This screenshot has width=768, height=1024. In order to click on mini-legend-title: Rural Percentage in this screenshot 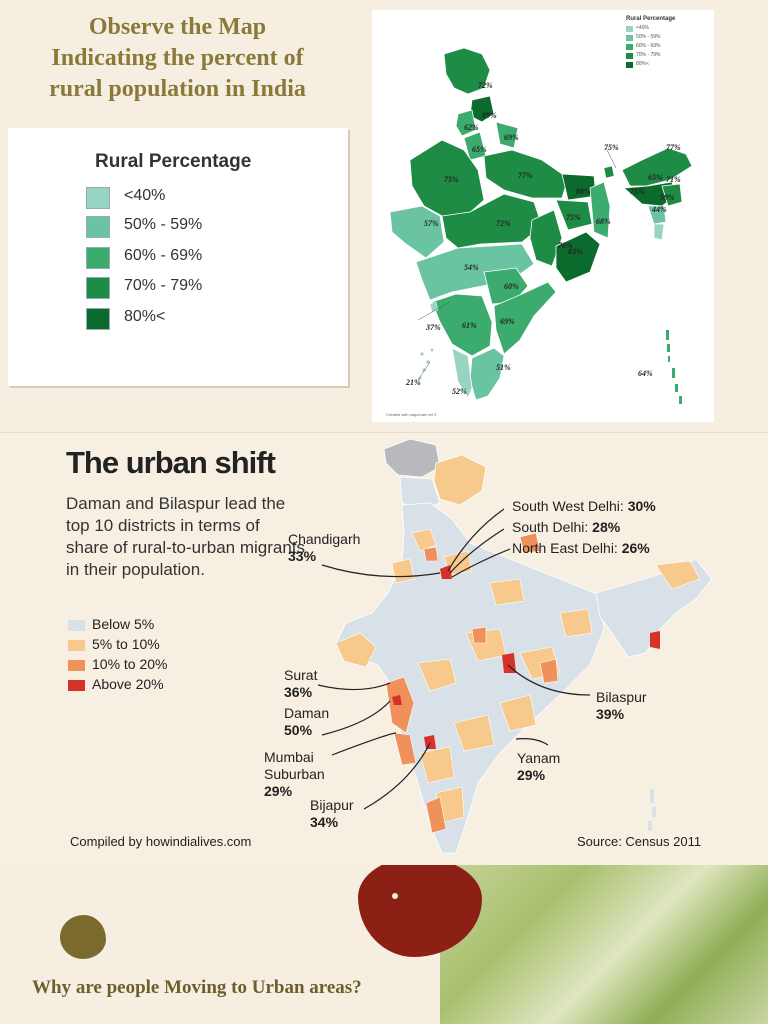, I will do `click(651, 19)`.